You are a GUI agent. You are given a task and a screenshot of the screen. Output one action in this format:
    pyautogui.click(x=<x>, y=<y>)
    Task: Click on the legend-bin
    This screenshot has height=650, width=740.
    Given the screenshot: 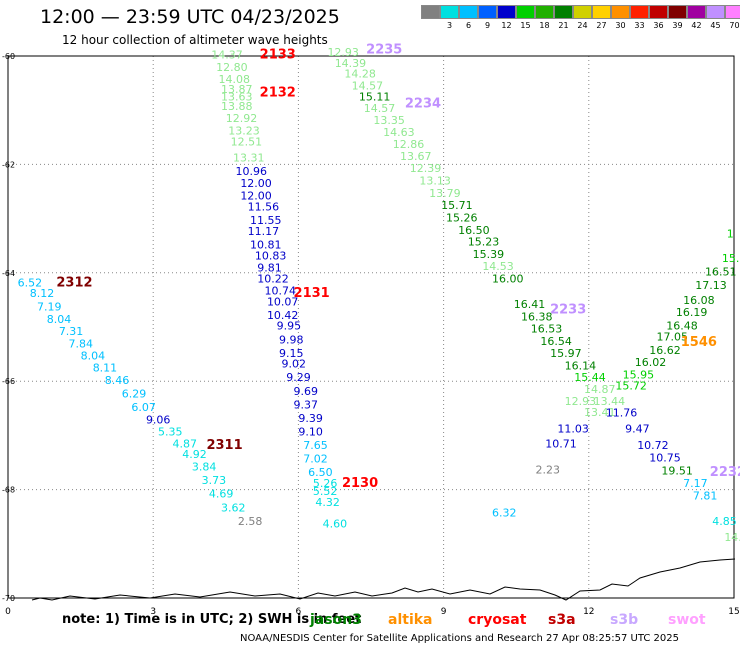 What is the action you would take?
    pyautogui.click(x=430, y=19)
    